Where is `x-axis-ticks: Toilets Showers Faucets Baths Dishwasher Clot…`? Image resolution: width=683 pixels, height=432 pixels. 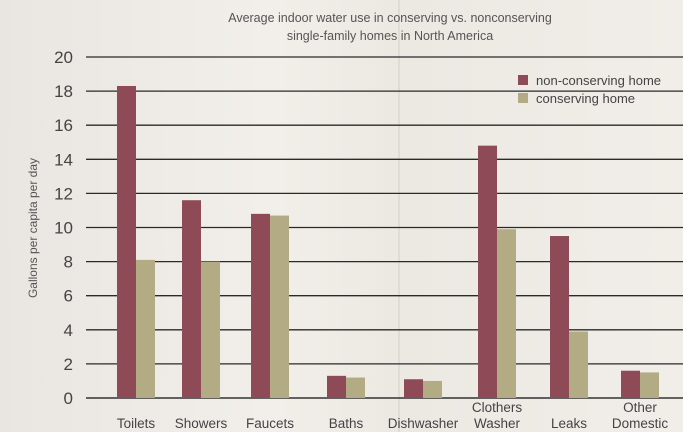 x-axis-ticks: Toilets Showers Faucets Baths Dishwasher Clot… is located at coordinates (393, 415).